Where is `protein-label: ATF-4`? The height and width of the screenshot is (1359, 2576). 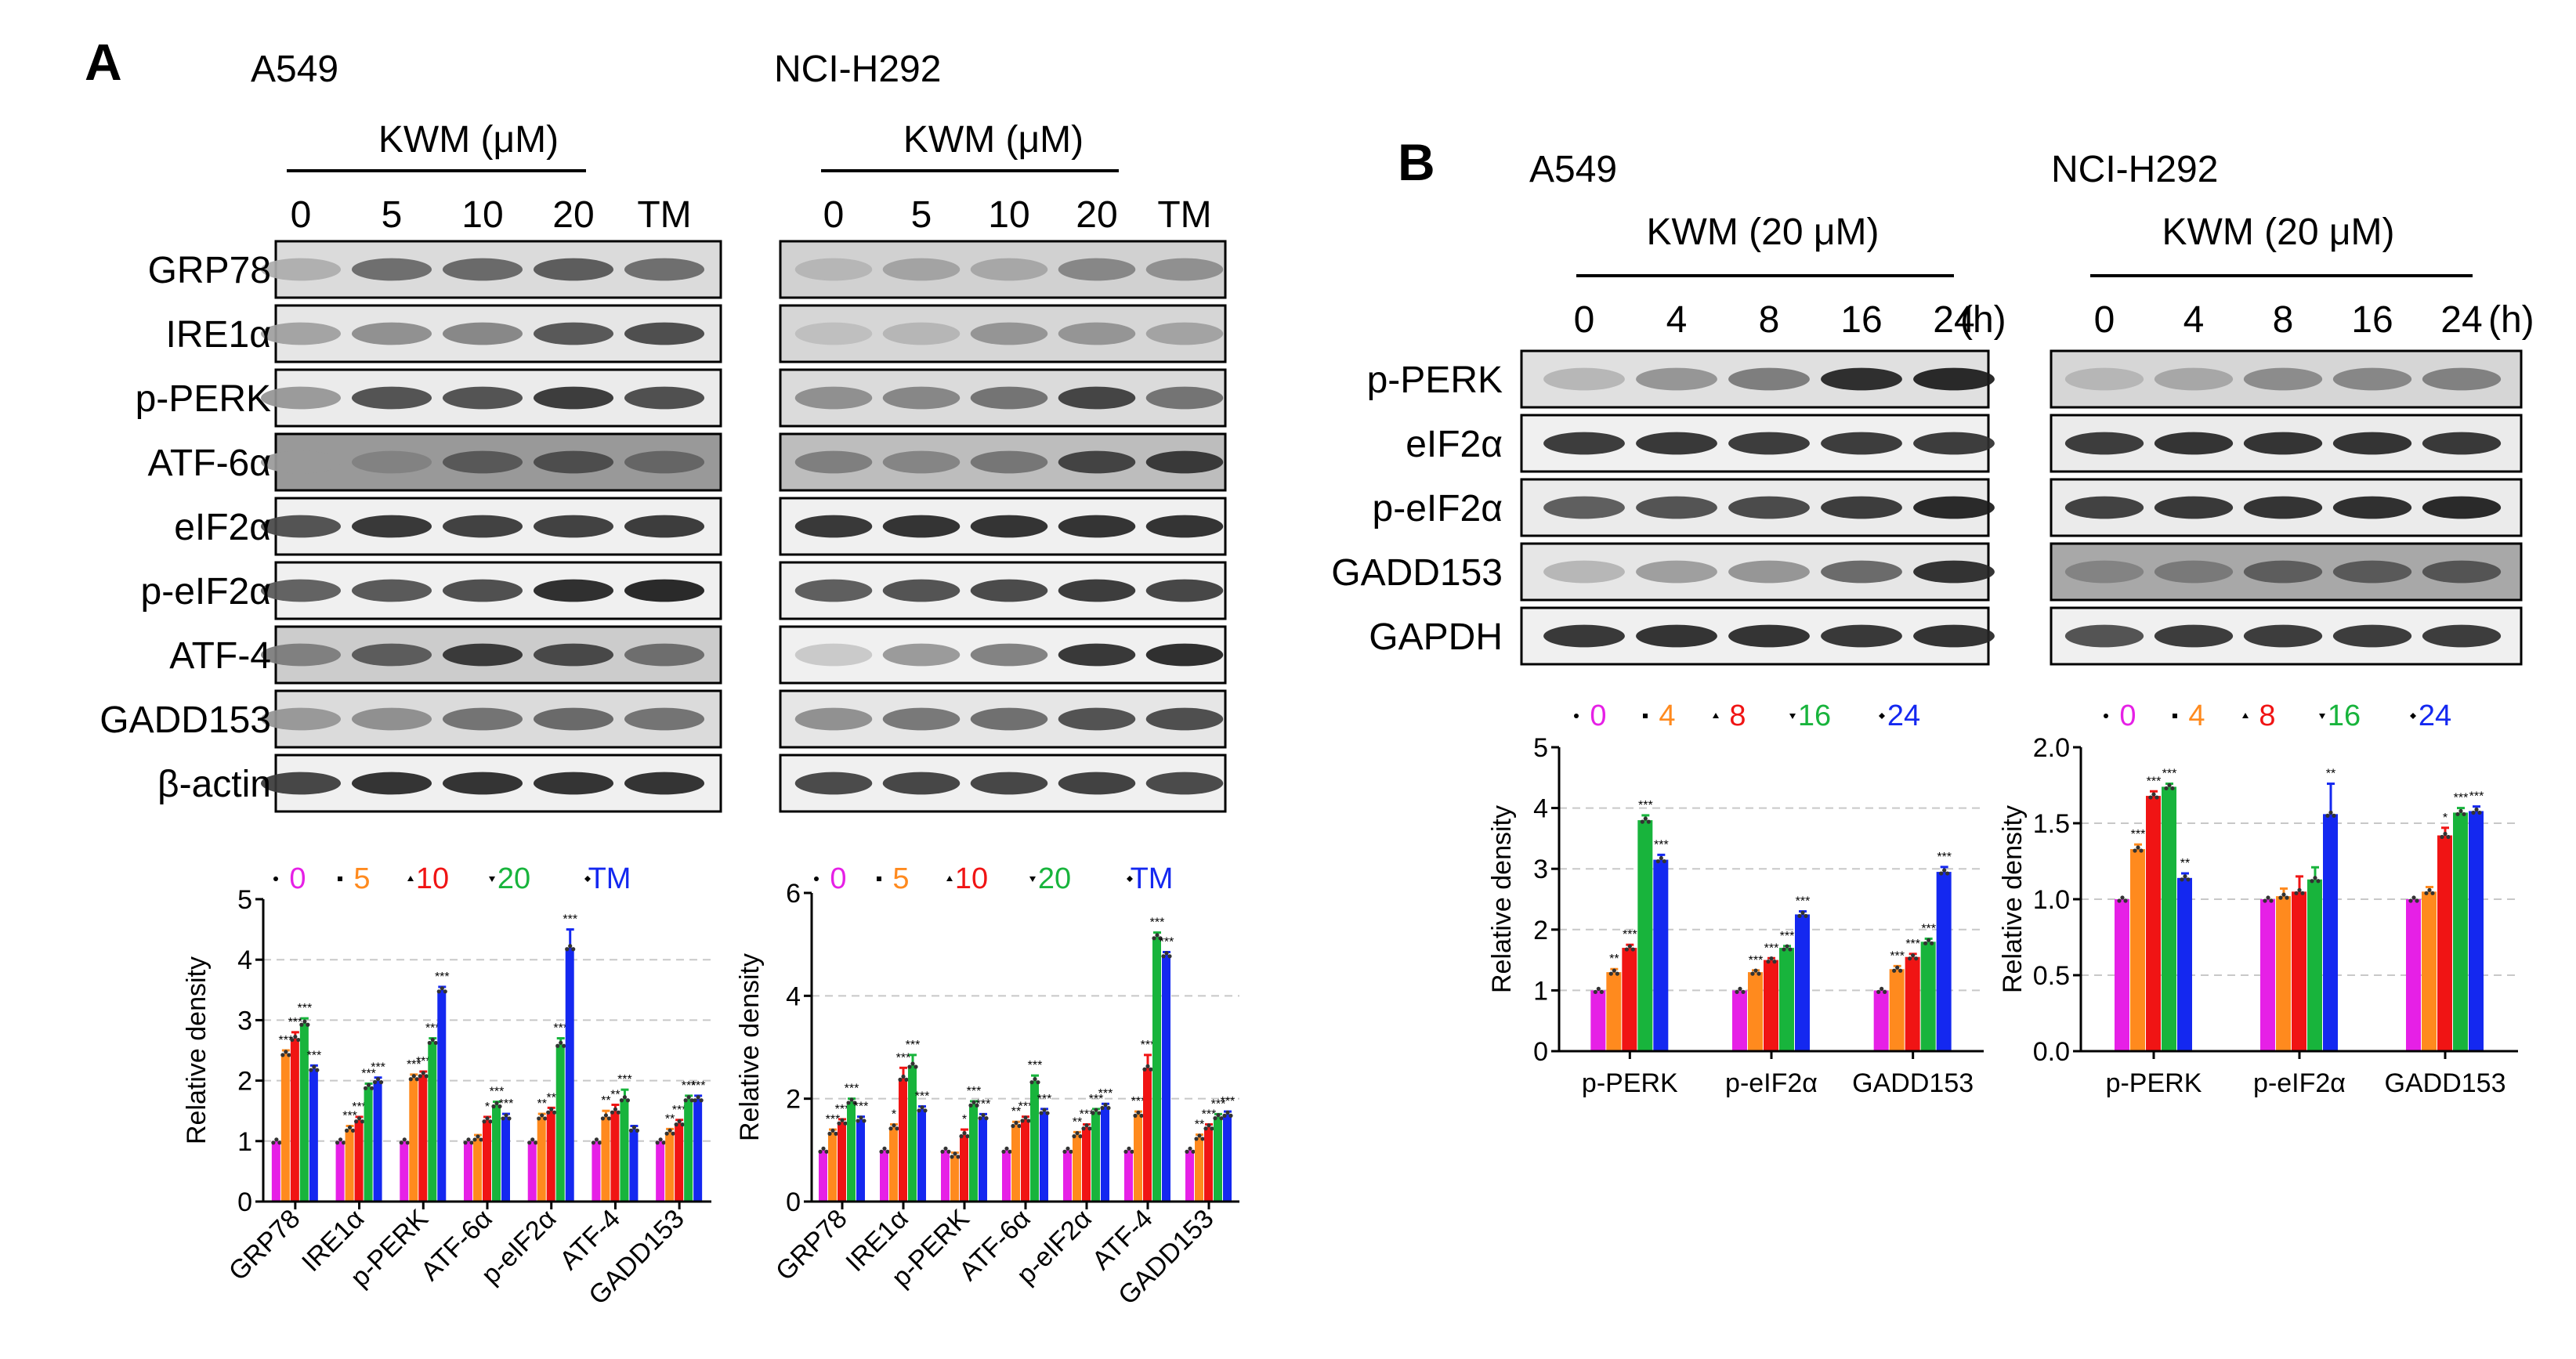
protein-label: ATF-4 is located at coordinates (220, 656).